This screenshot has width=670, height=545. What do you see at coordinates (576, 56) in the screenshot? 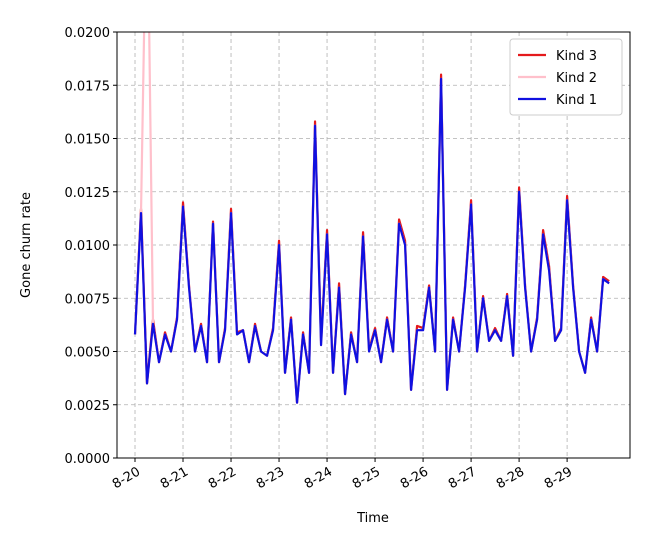
I see `legend-label: Kind 3` at bounding box center [576, 56].